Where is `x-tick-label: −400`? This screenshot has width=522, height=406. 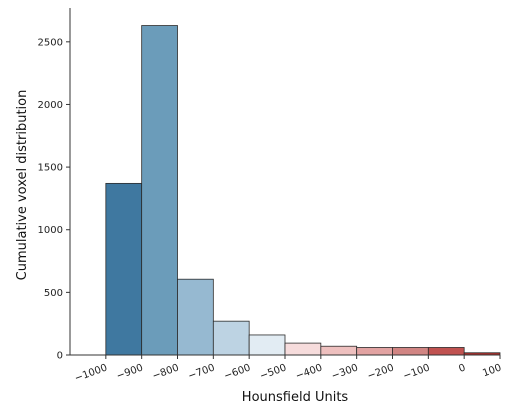 x-tick-label: −400 is located at coordinates (309, 372).